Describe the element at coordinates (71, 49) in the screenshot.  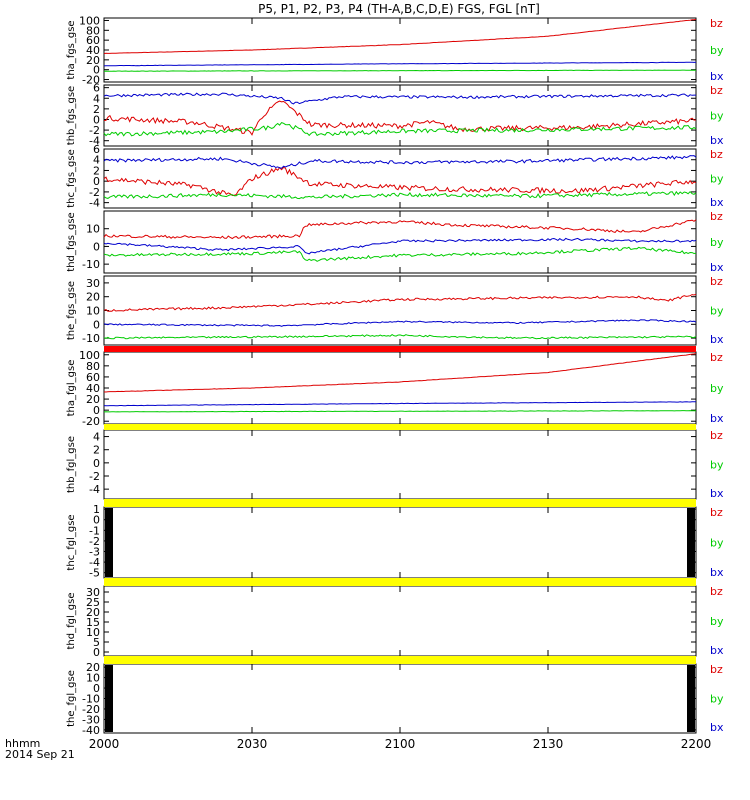
I see `y-axis-label: tha_fgs_gse` at that location.